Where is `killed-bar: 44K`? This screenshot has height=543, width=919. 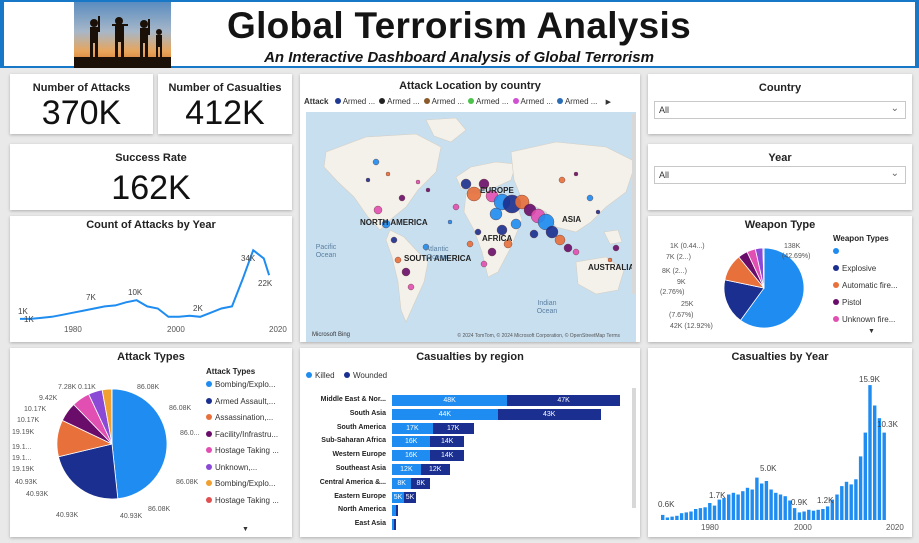
killed-bar: 44K is located at coordinates (445, 414).